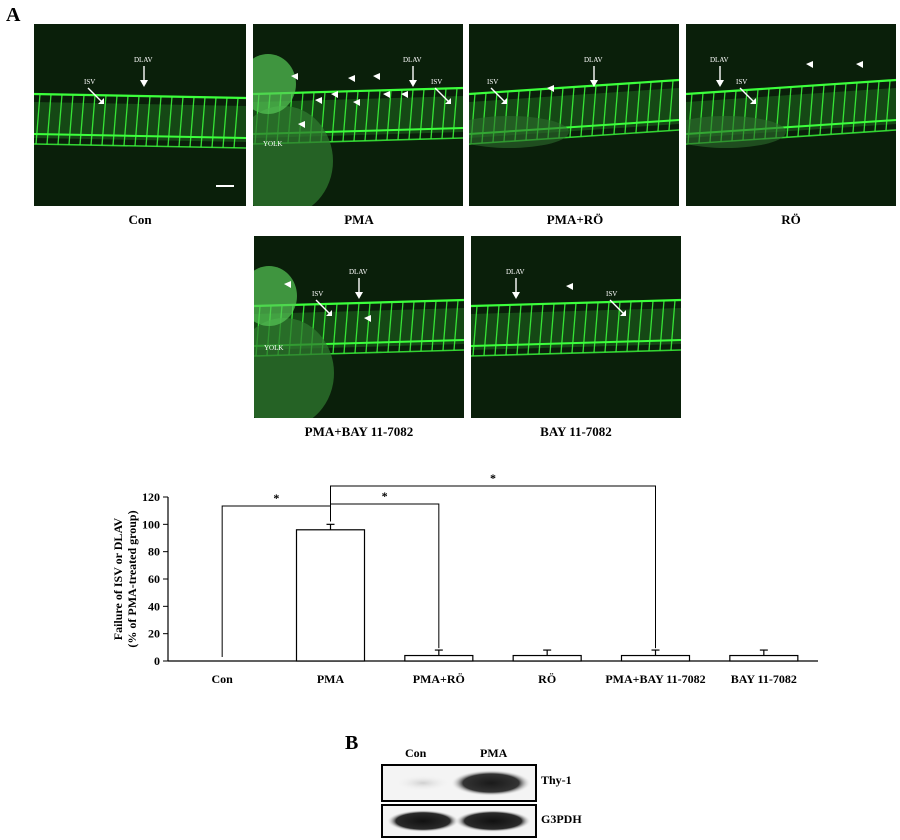 This screenshot has width=900, height=840. What do you see at coordinates (222, 679) in the screenshot?
I see `x-tick-label-0: Con` at bounding box center [222, 679].